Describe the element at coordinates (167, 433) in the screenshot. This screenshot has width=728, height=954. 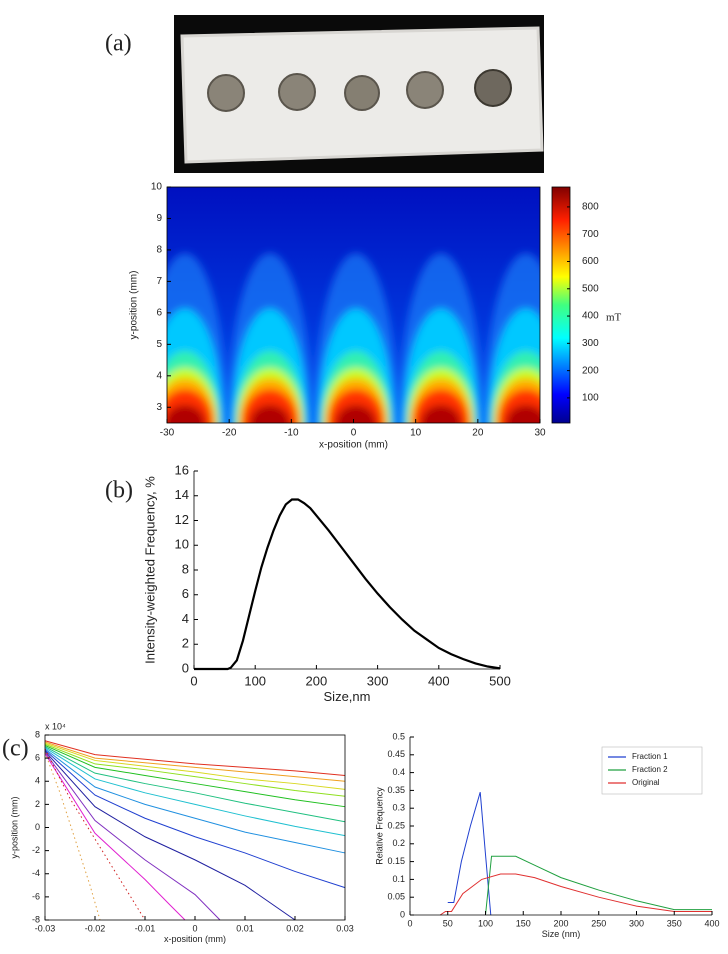
I see `x-tick-label: -30` at that location.